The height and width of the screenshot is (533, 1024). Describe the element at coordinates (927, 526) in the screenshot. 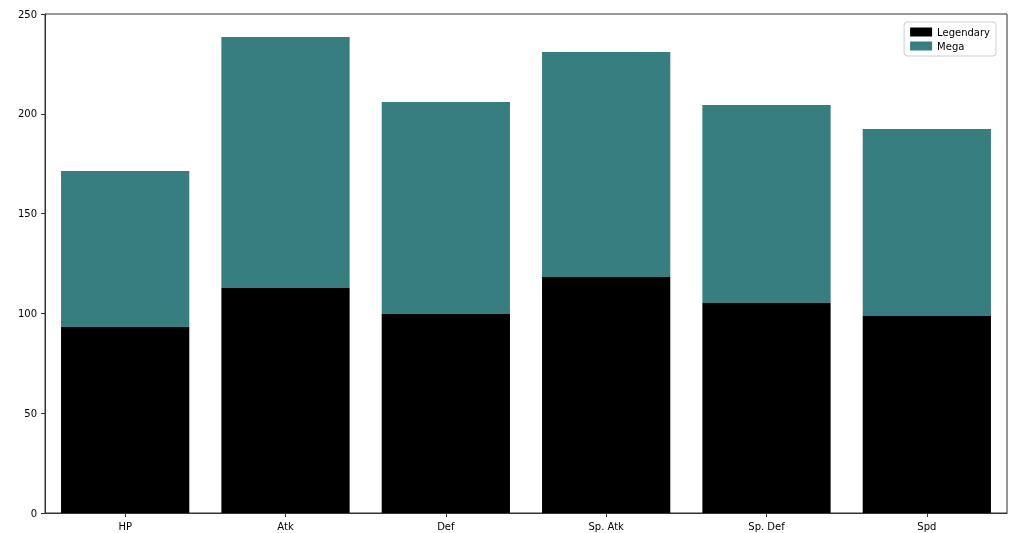

I see `x-tick-label: Spd` at that location.